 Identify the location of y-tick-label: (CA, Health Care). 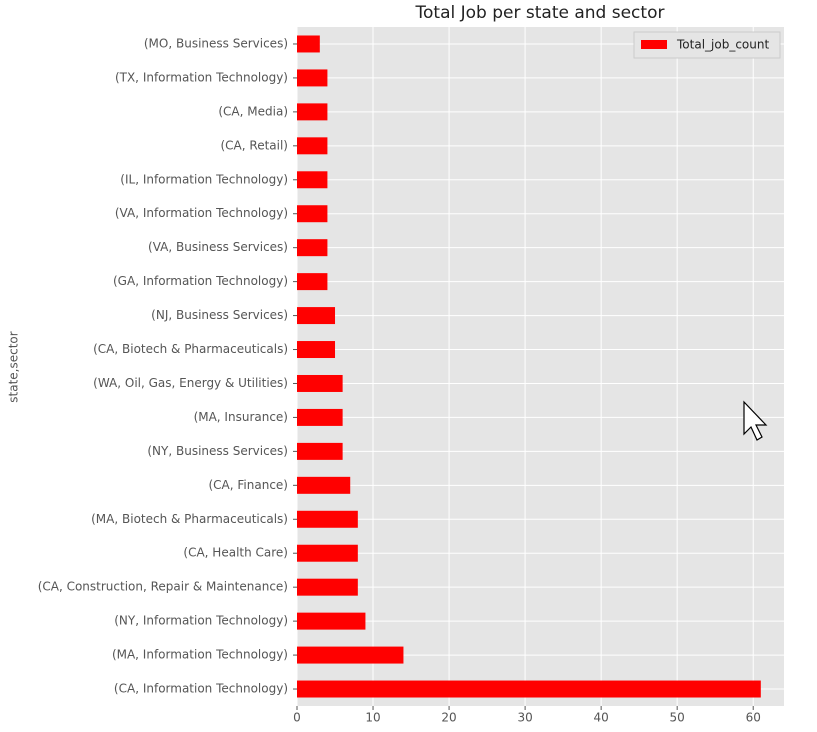
(235, 553).